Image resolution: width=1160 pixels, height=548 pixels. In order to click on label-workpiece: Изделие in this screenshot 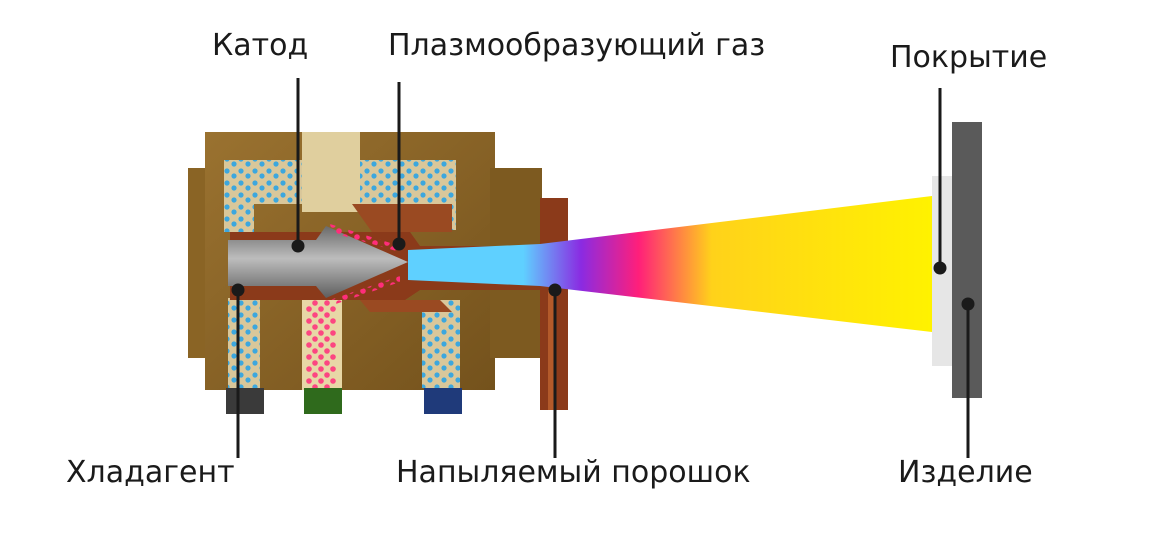, I will do `click(965, 472)`.